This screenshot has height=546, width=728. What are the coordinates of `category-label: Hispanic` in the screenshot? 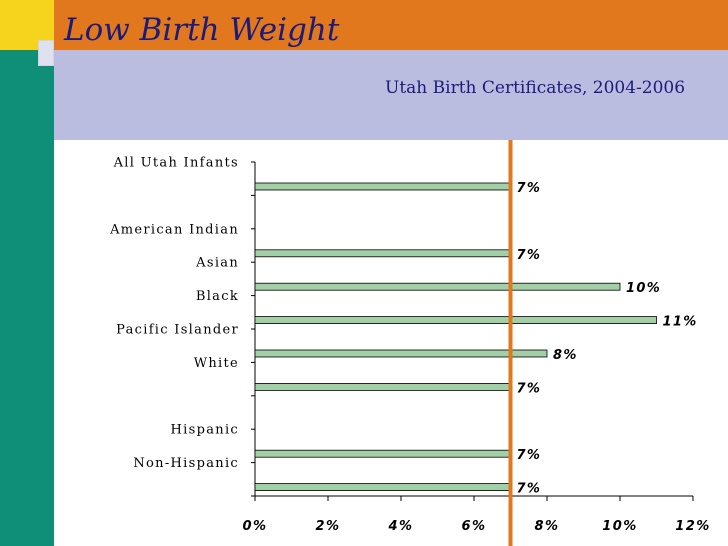 It's located at (205, 430).